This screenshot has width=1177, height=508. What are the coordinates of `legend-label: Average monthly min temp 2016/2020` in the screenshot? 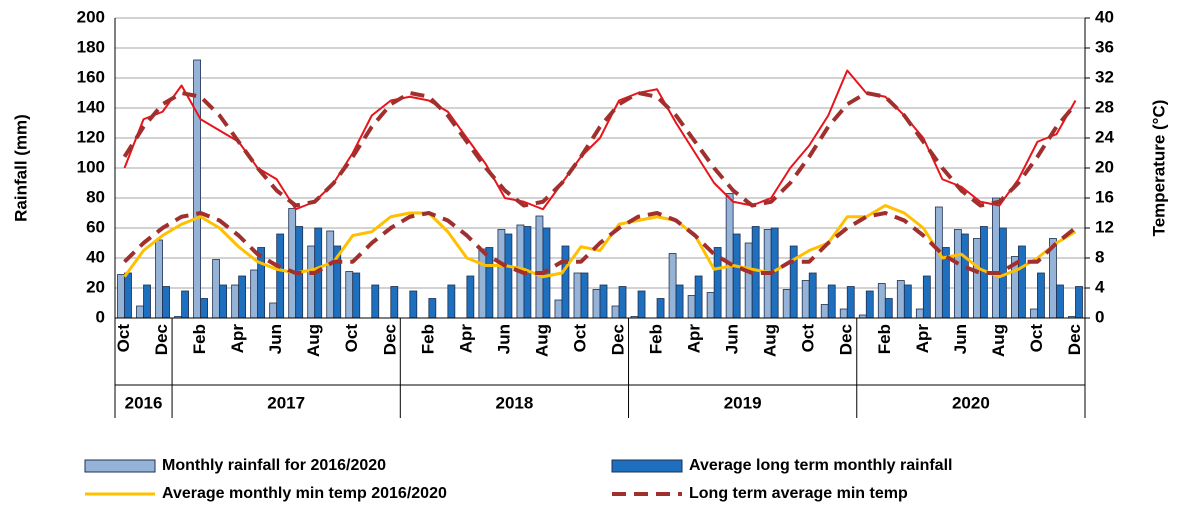 It's located at (304, 493).